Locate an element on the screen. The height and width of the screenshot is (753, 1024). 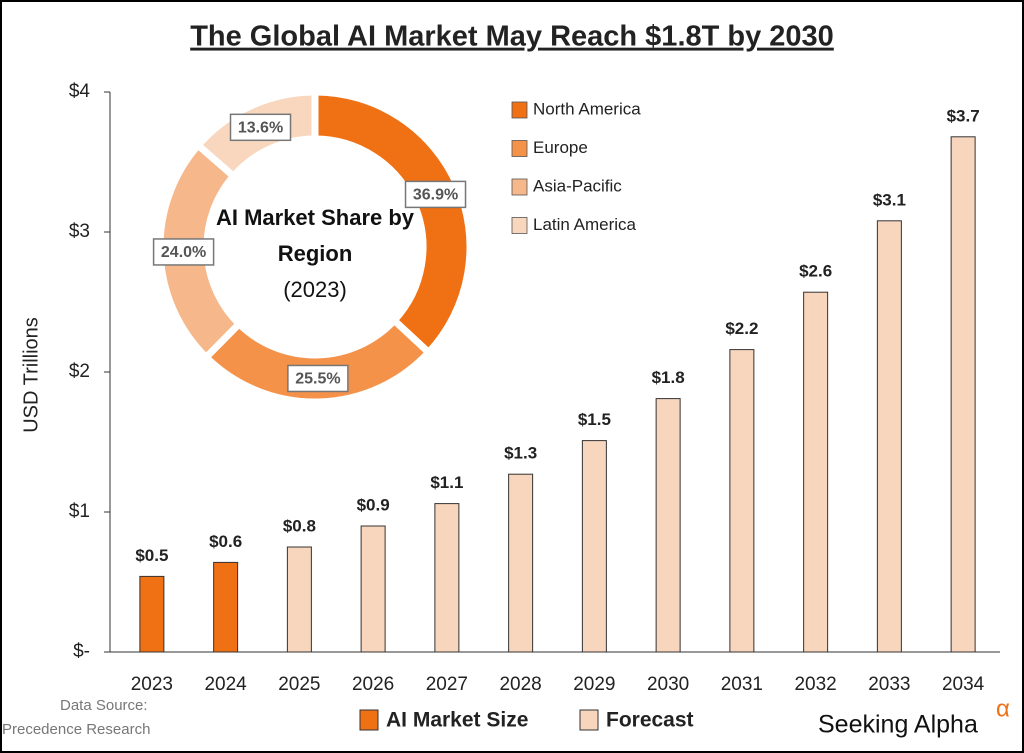
source: Precedence Research is located at coordinates (76, 729).